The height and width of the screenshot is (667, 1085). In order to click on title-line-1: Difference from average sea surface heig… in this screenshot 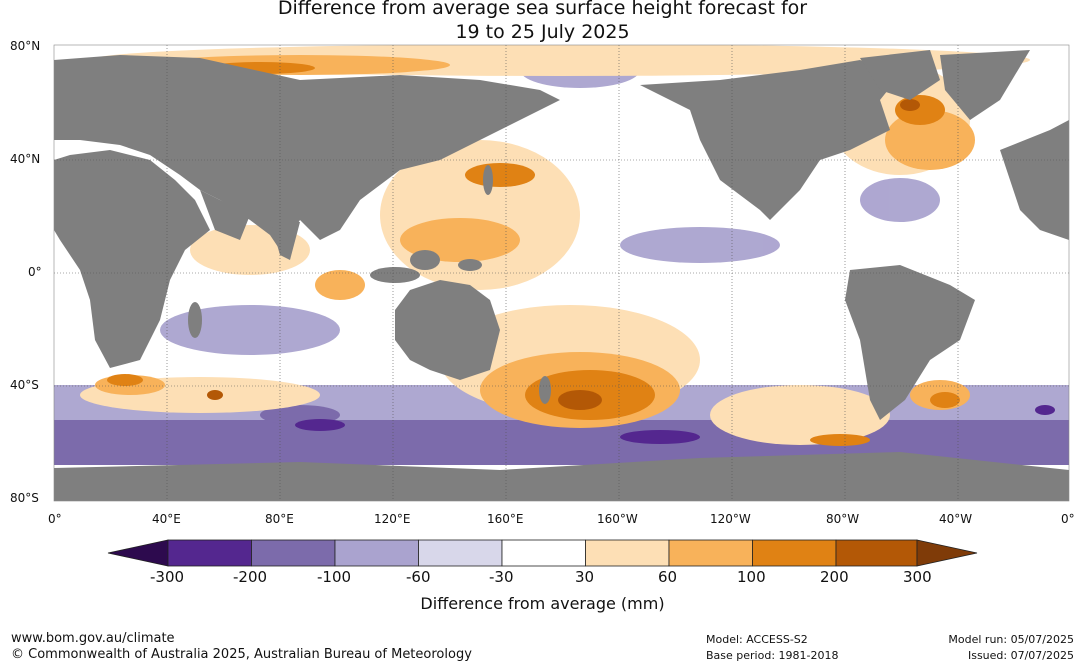, I will do `click(542, 9)`.